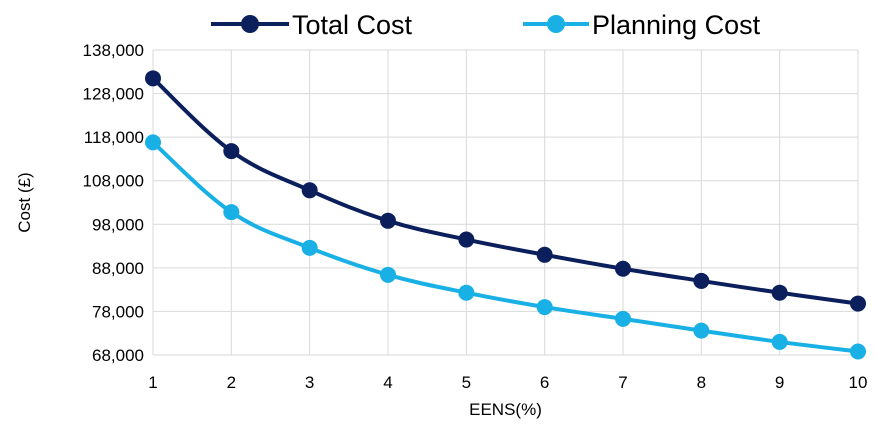  Describe the element at coordinates (231, 382) in the screenshot. I see `x-tick-label: 2` at that location.